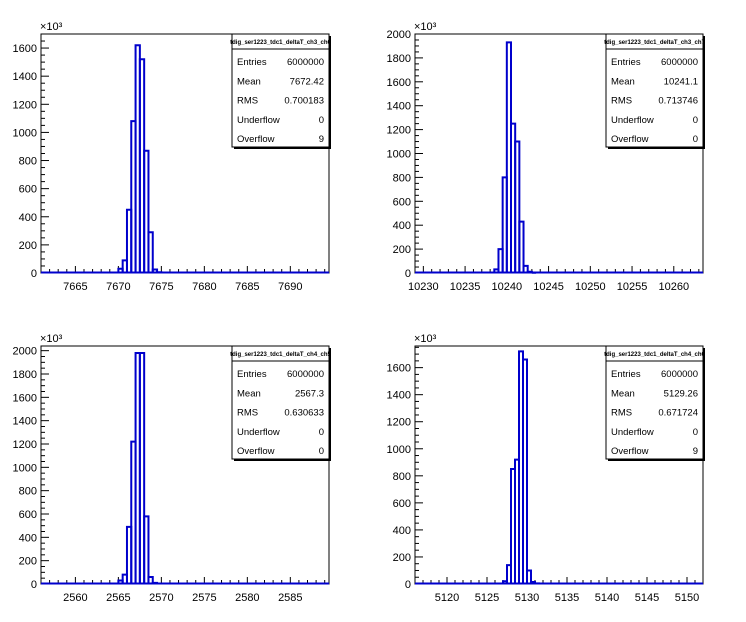 The width and height of the screenshot is (746, 622). Describe the element at coordinates (161, 598) in the screenshot. I see `x-tick-label: 2570` at that location.